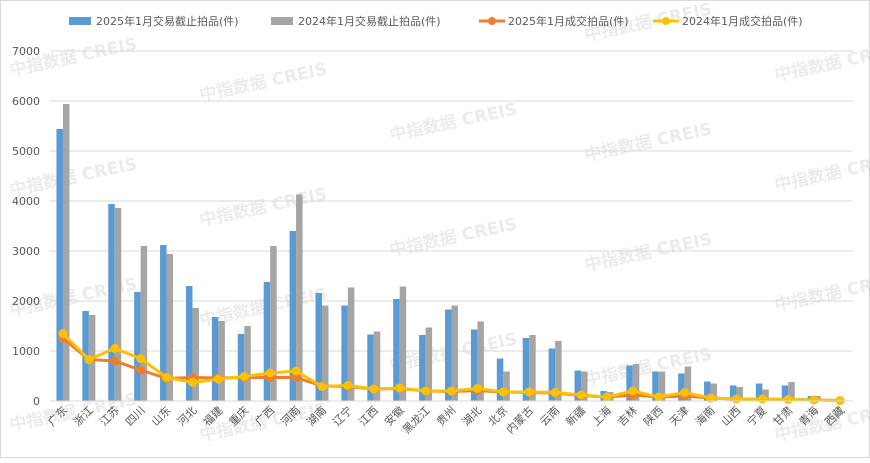 This screenshot has width=870, height=463. Describe the element at coordinates (416, 420) in the screenshot. I see `x-tick-label: 黑龙江` at that location.